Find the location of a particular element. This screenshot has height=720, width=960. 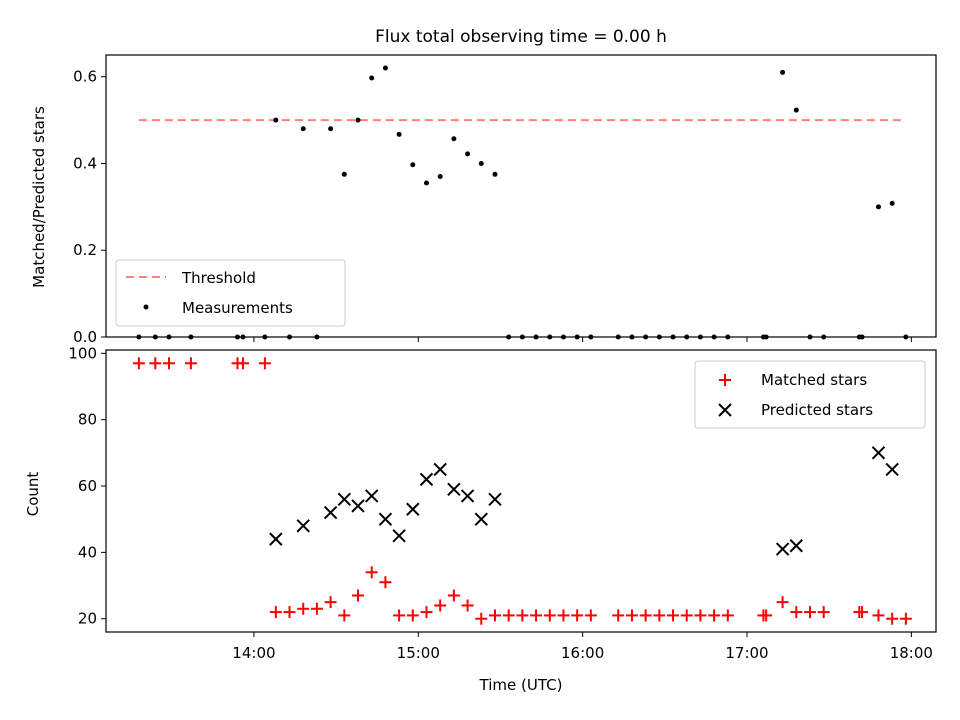

legend-matched-label: Matched stars is located at coordinates (814, 380).